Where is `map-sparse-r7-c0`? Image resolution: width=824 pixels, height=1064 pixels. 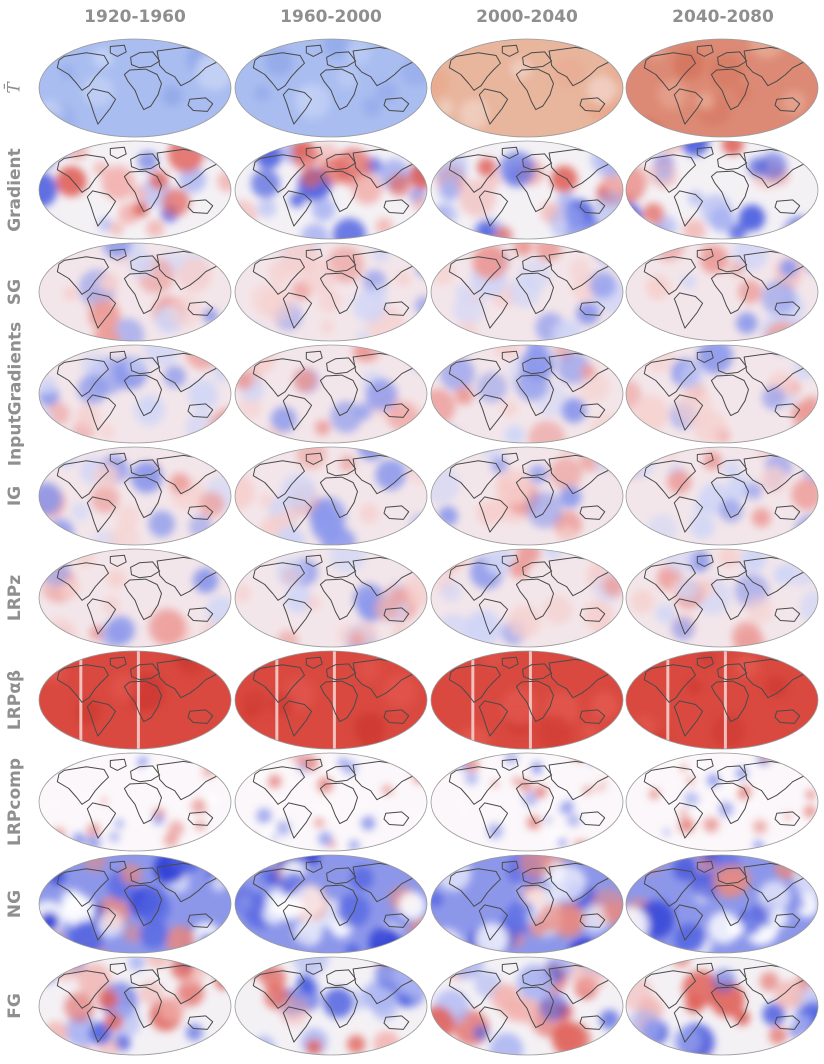 map-sparse-r7-c0 is located at coordinates (135, 802).